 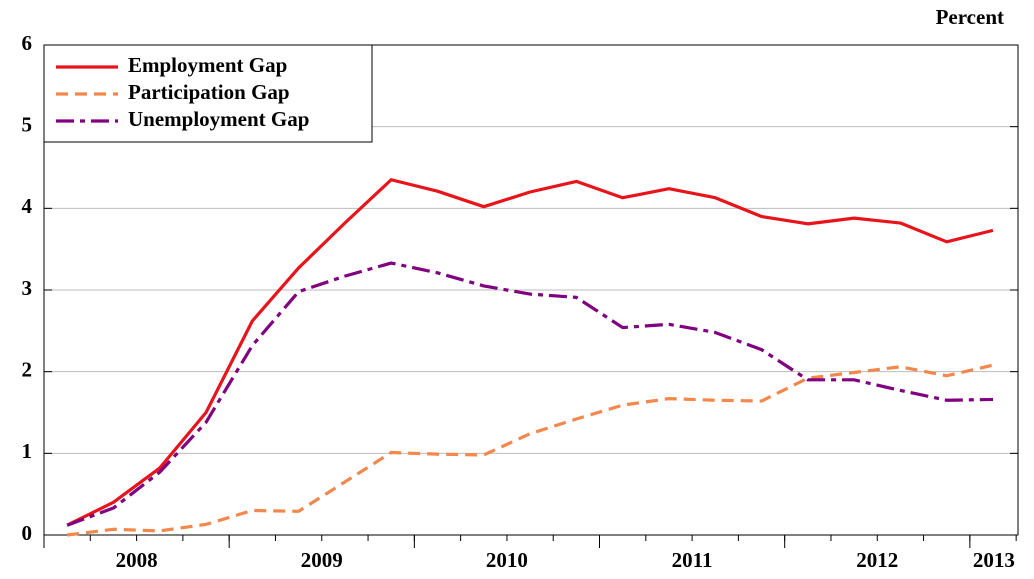 I want to click on x-tick-label: 2009, so click(x=322, y=560).